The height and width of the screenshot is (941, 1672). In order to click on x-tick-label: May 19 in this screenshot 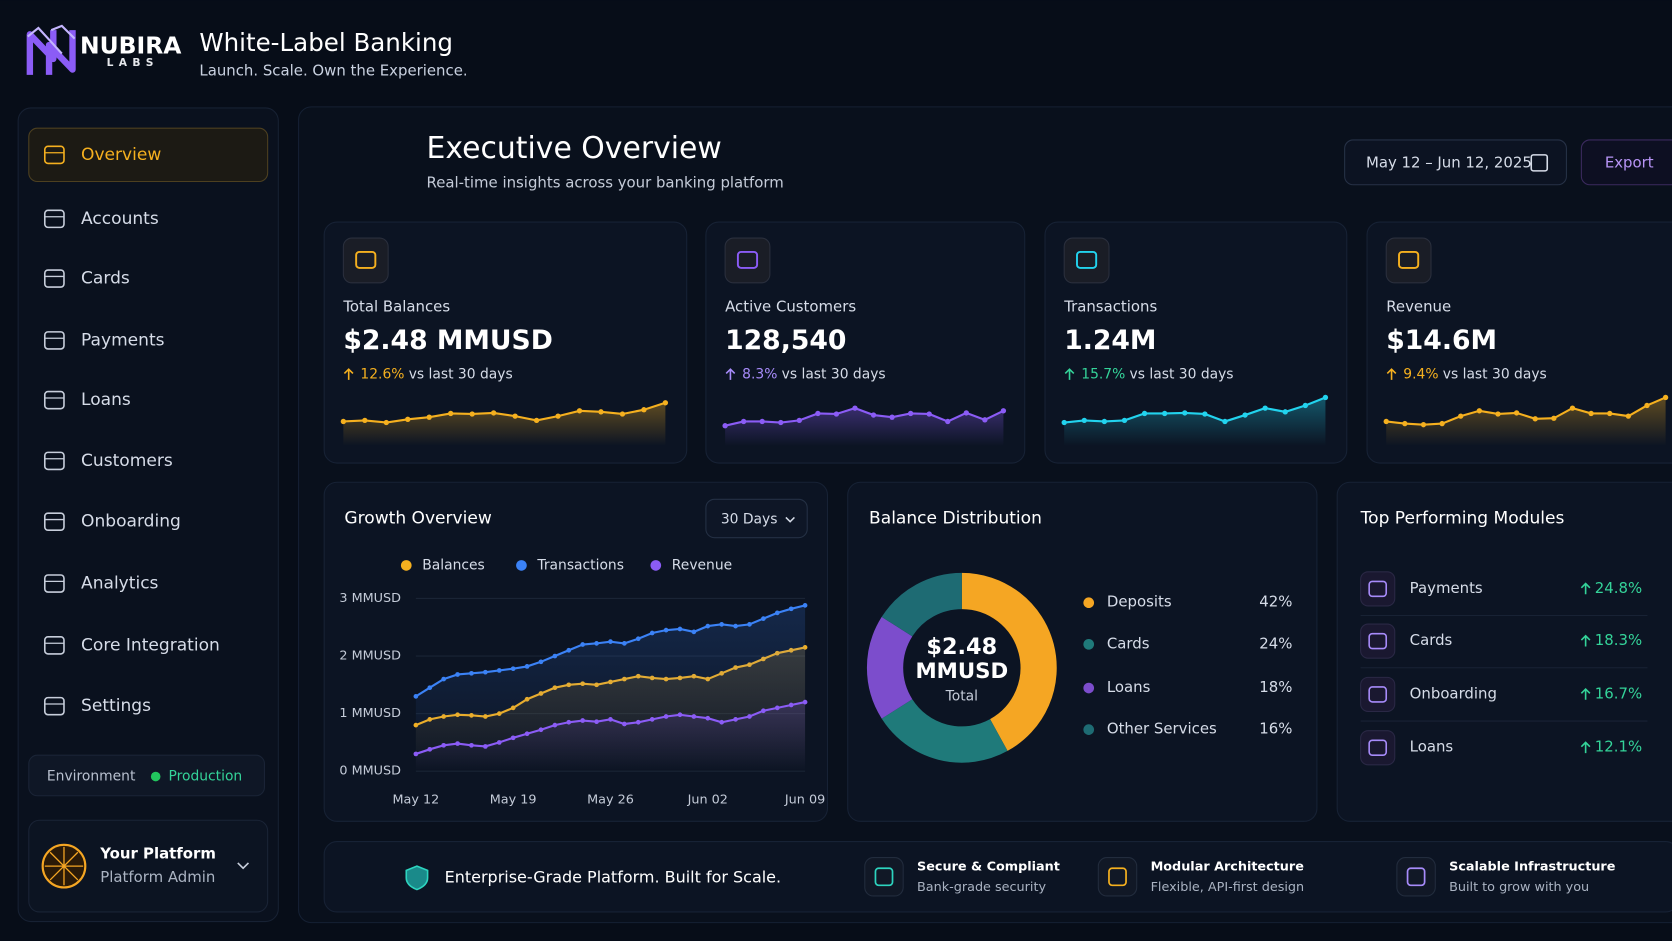, I will do `click(513, 799)`.